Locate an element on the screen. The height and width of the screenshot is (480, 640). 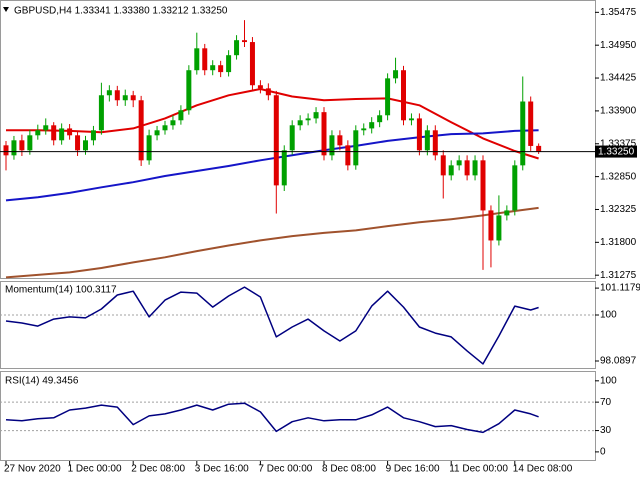
y-tick-label: 1.32850 is located at coordinates (618, 176).